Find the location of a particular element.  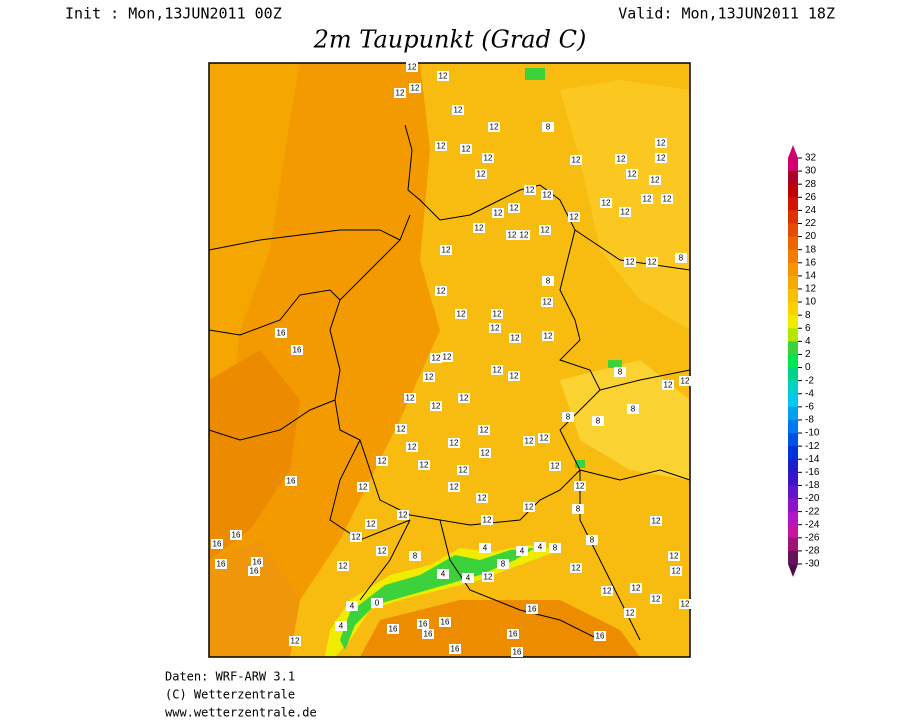

legend-tick-label: -18 is located at coordinates (812, 485).